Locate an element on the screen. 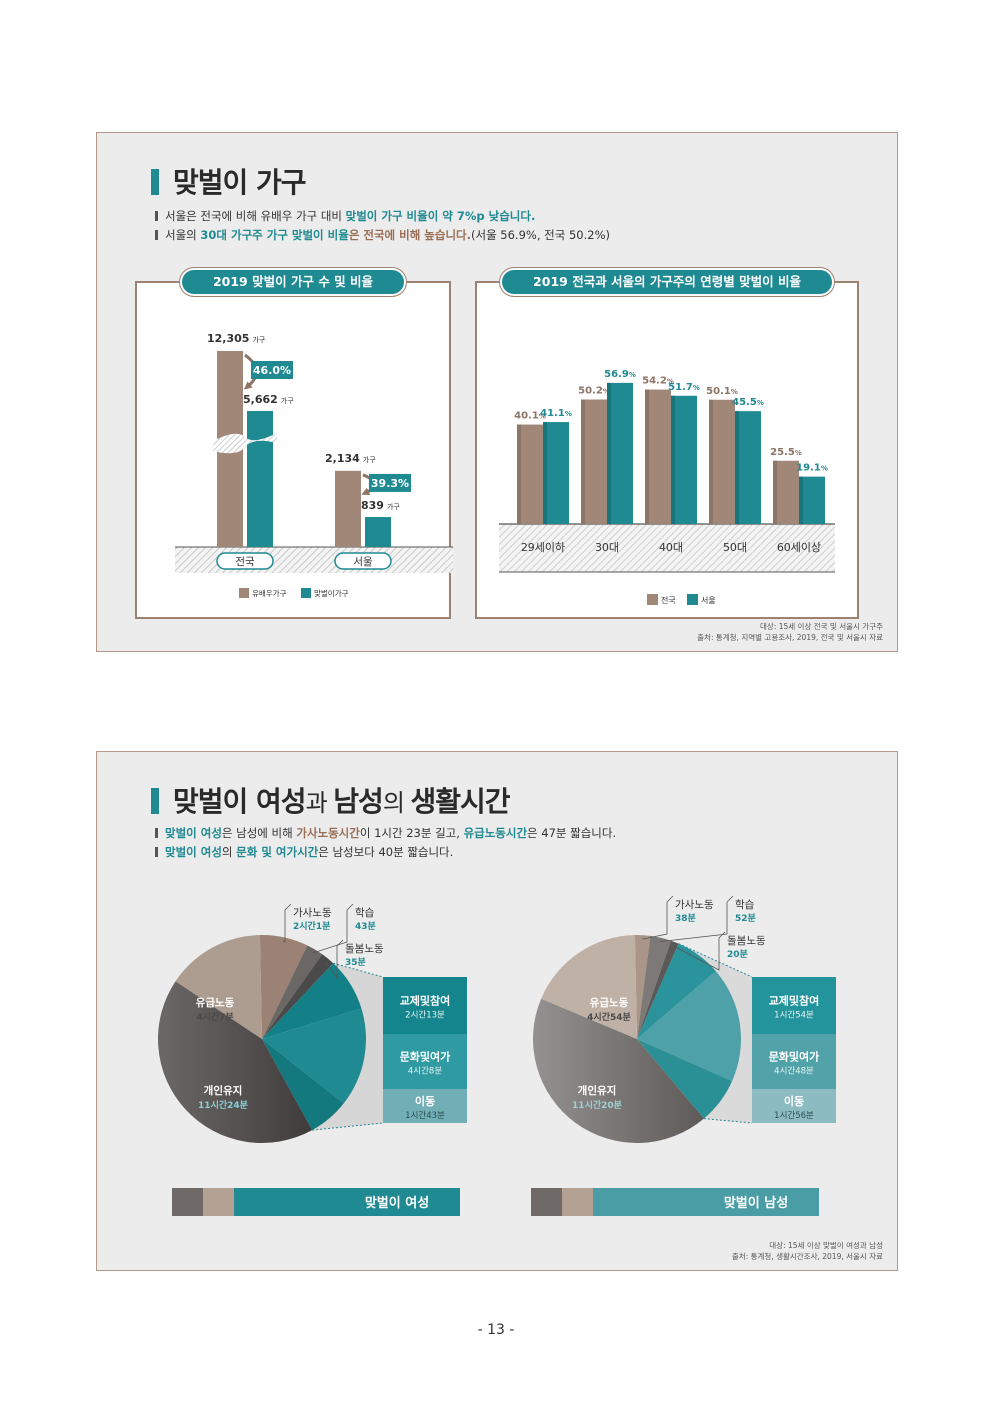 The width and height of the screenshot is (992, 1403). category-label-0: 29세이하 is located at coordinates (543, 547).